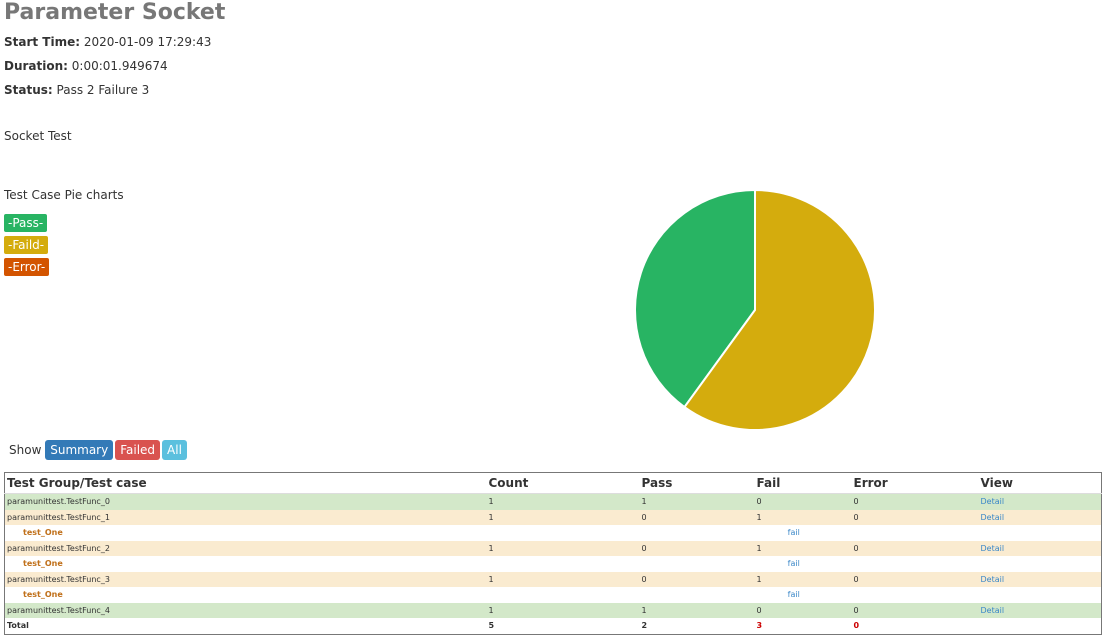  I want to click on legend-entry: -Faild-, so click(26, 245).